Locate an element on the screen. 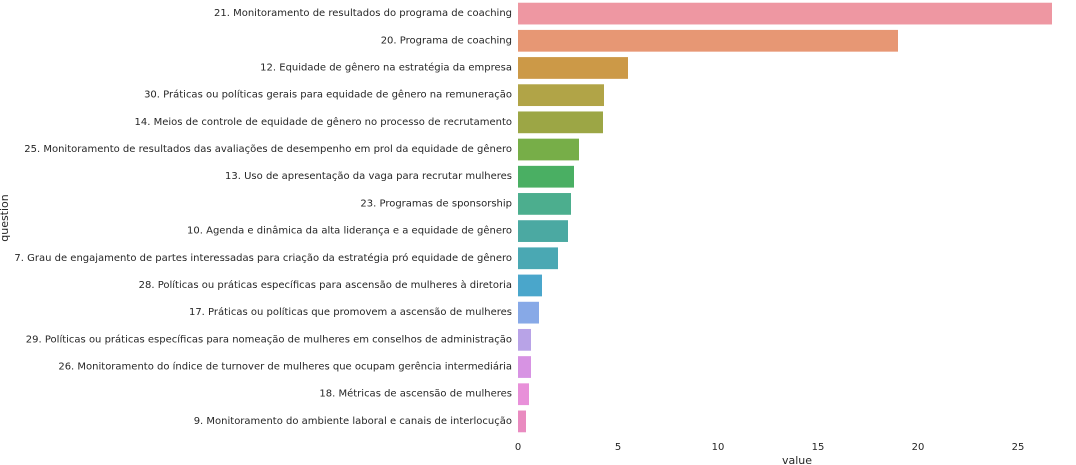 Image resolution: width=1076 pixels, height=465 pixels. x-axis-ticks: 0 5 10 15 20 25 is located at coordinates (770, 447).